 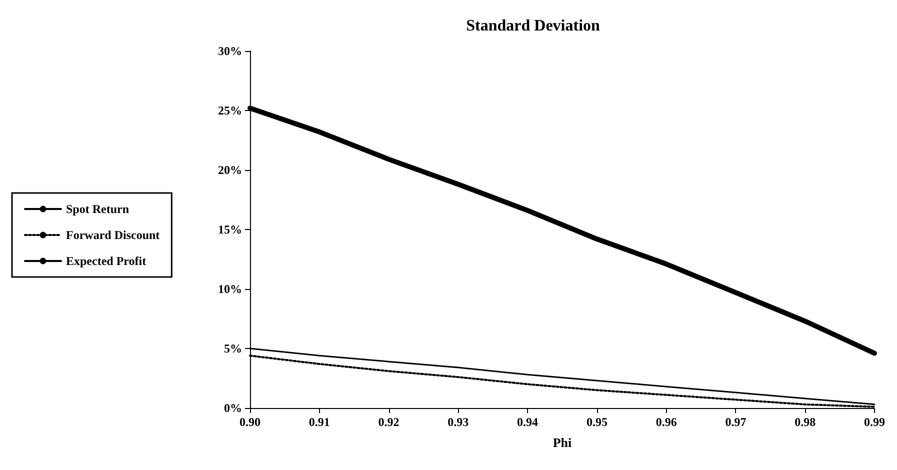 I want to click on x-tick-label: 0.97, so click(x=735, y=422).